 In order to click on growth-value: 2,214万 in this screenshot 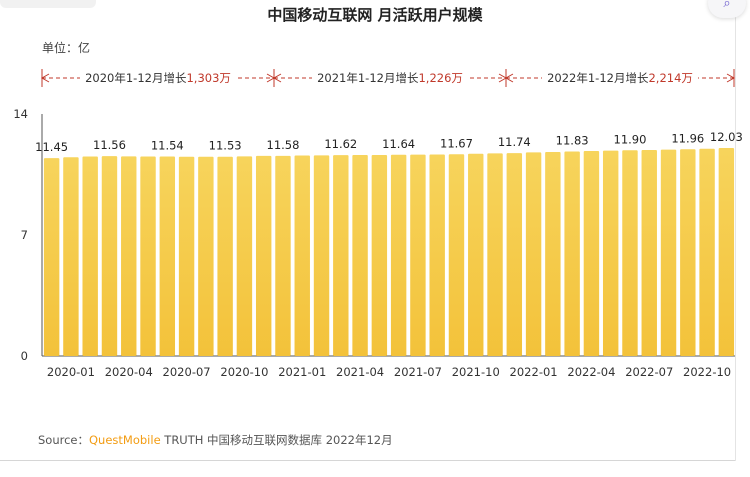, I will do `click(670, 78)`.